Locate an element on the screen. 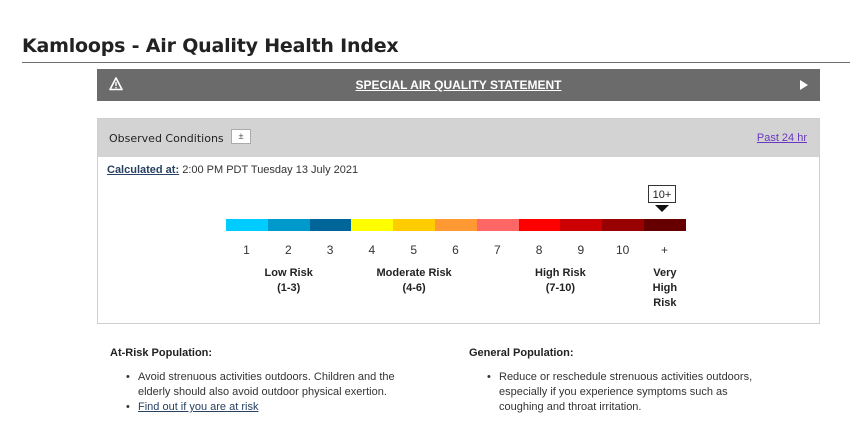 This screenshot has height=446, width=850. scale-number: 2 is located at coordinates (288, 250).